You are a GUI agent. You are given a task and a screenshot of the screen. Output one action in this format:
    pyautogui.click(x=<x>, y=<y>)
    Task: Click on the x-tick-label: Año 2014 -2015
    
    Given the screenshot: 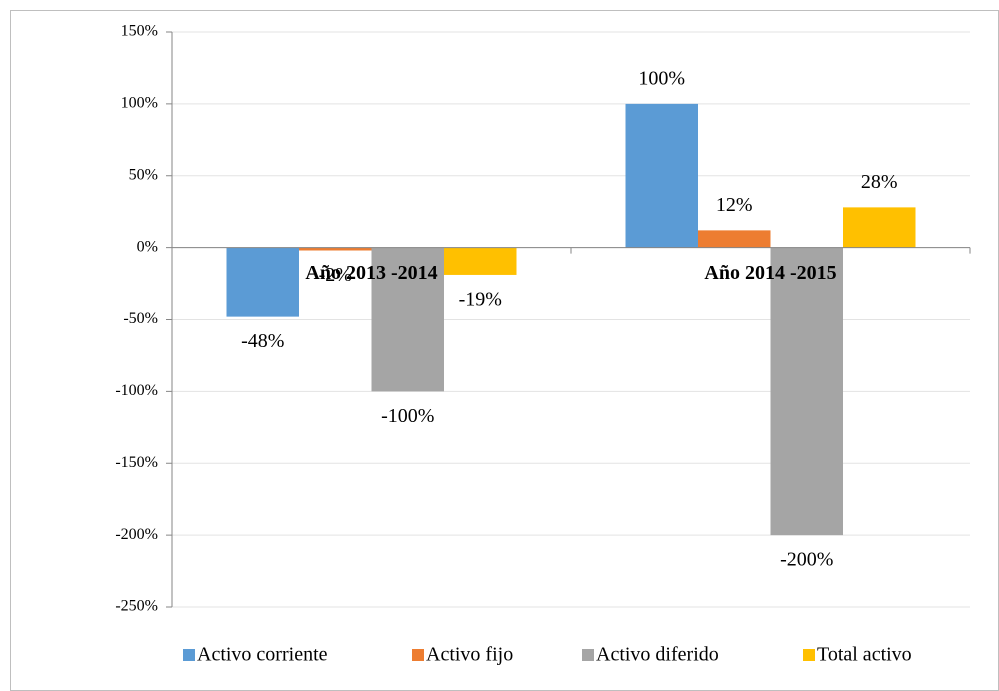 What is the action you would take?
    pyautogui.click(x=770, y=273)
    